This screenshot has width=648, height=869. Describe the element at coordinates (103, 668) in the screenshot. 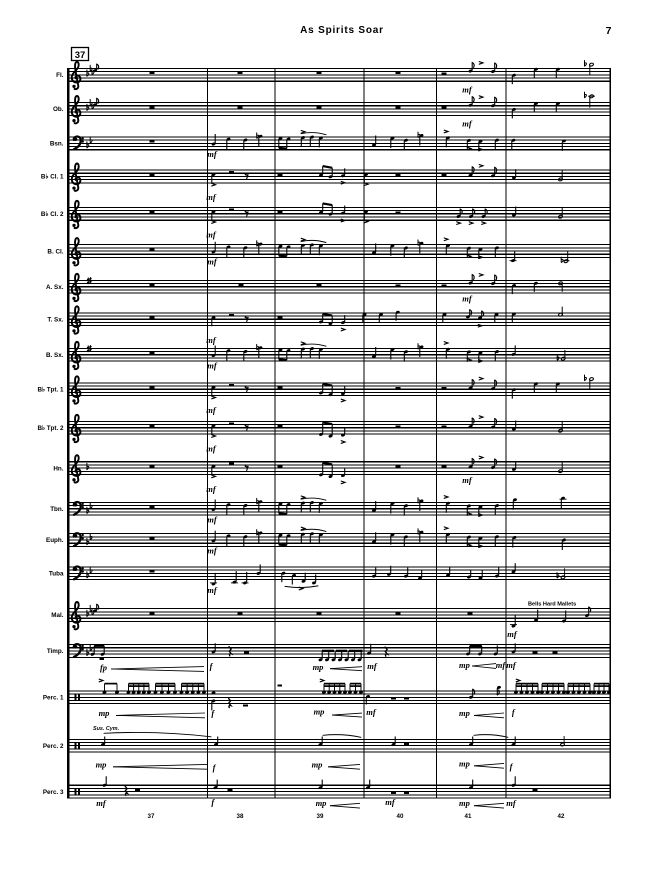

I see `svg-text: fp` at that location.